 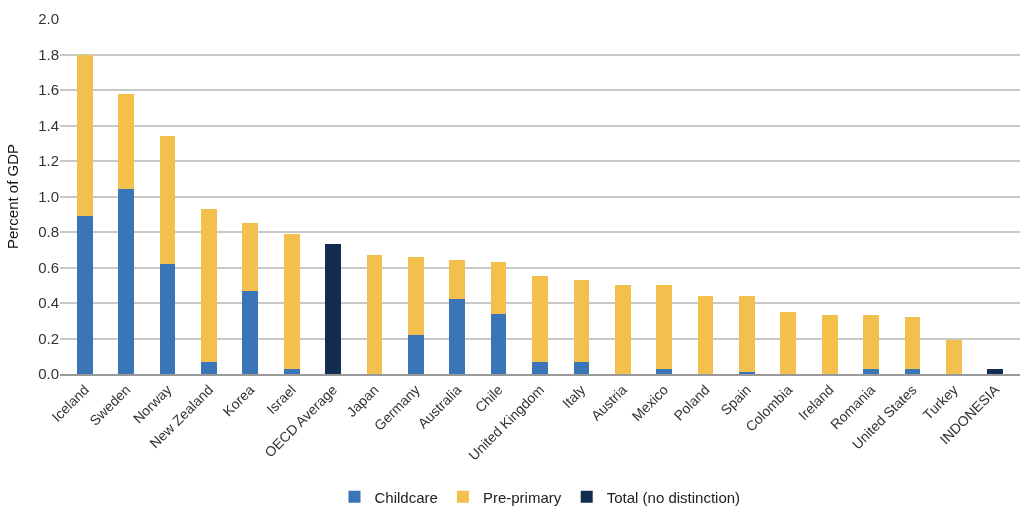 What do you see at coordinates (573, 396) in the screenshot?
I see `x-tick-label: Italy` at bounding box center [573, 396].